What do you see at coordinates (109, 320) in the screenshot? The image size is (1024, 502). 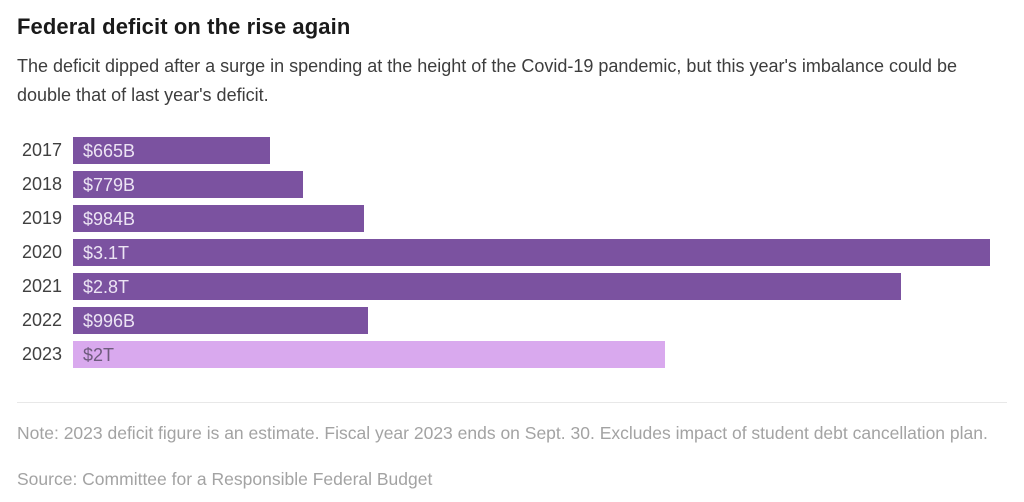 I see `bar-value-label: $996B` at bounding box center [109, 320].